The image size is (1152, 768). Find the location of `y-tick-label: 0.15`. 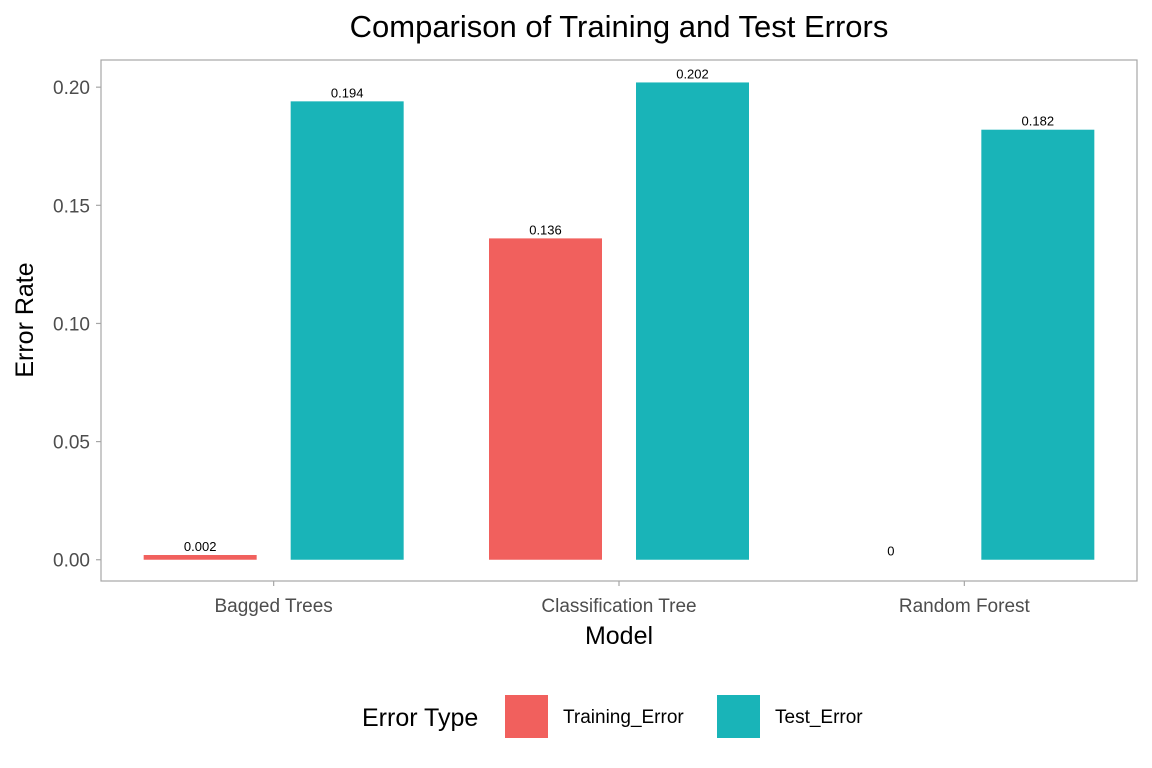

y-tick-label: 0.15 is located at coordinates (71, 206).